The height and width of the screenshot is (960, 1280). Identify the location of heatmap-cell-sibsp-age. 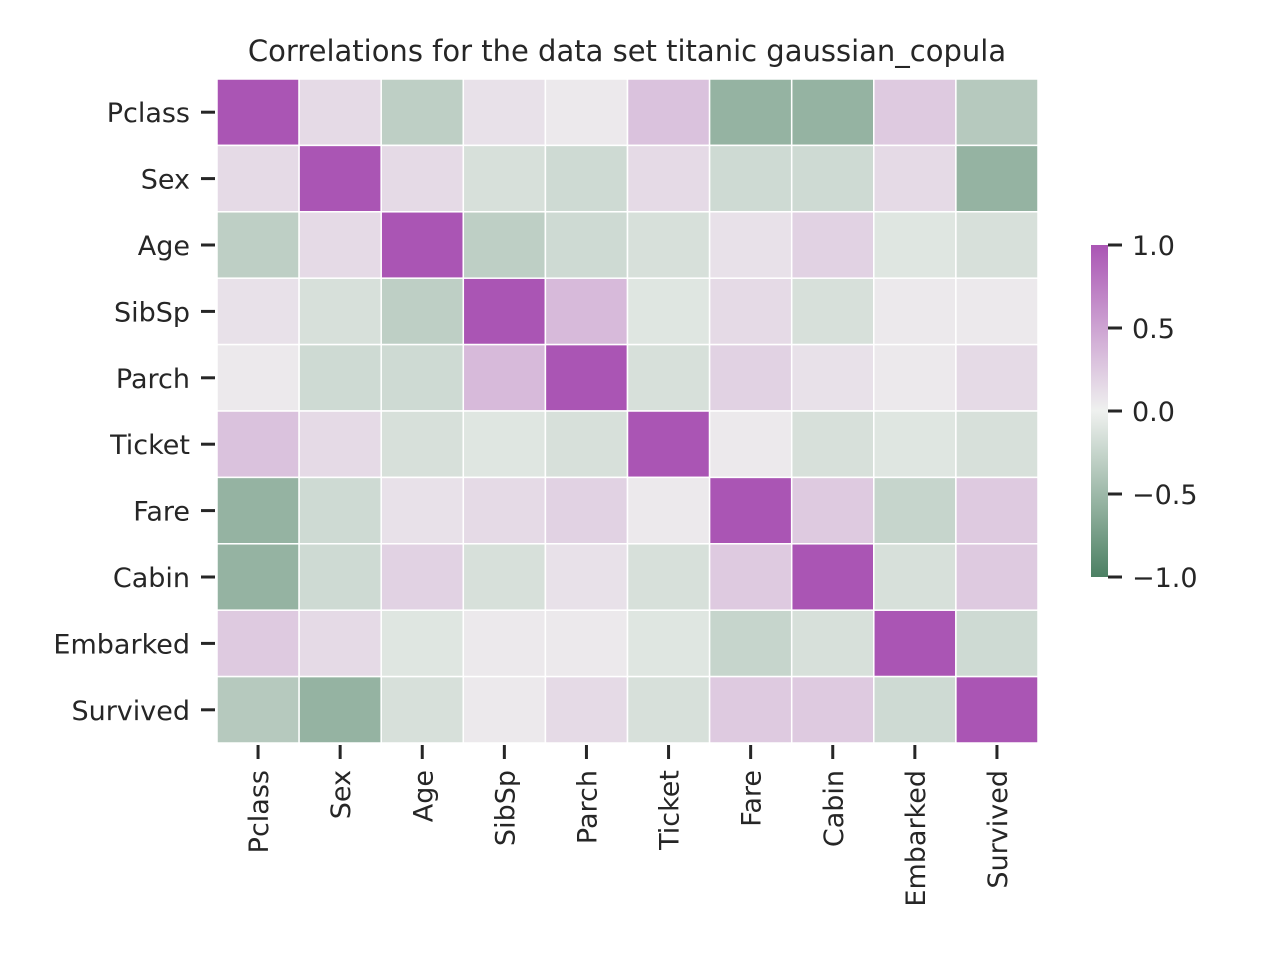
(422, 311).